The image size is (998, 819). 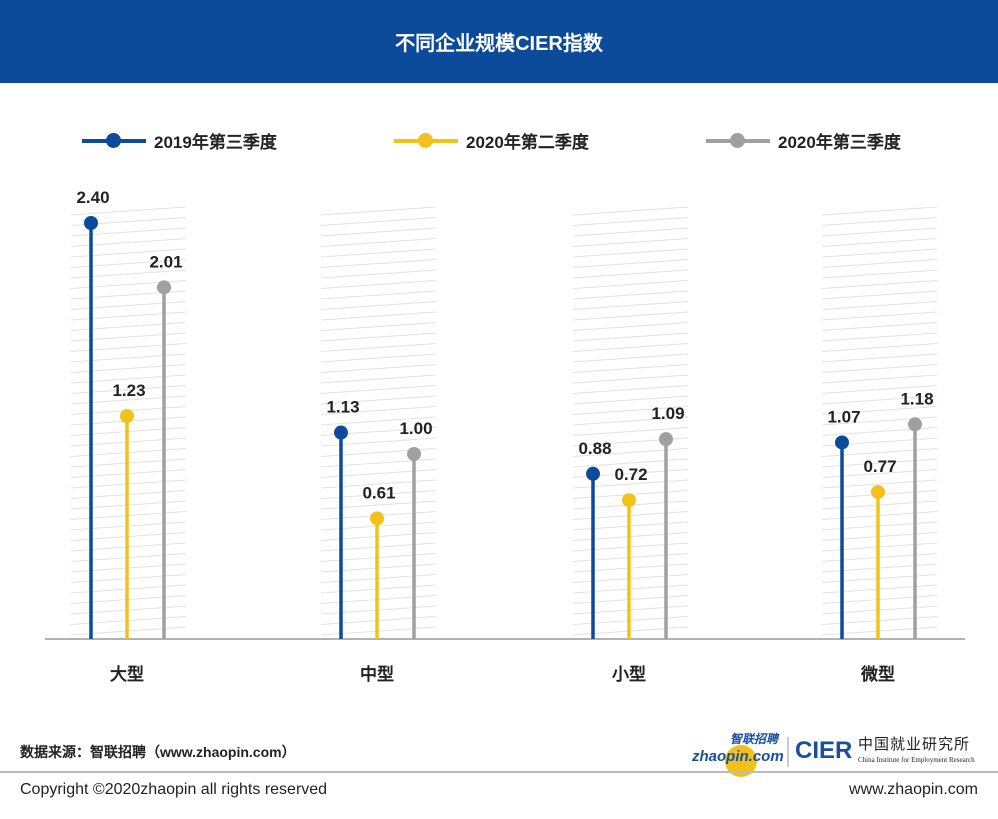 What do you see at coordinates (824, 750) in the screenshot?
I see `cier-logo: CIER` at bounding box center [824, 750].